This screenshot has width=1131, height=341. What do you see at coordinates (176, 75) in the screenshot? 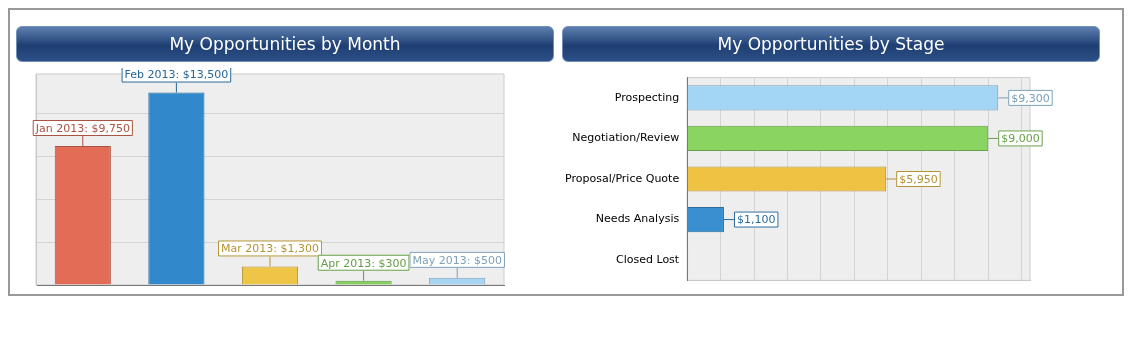
I see `data-label: Feb 2013: $13,500` at bounding box center [176, 75].